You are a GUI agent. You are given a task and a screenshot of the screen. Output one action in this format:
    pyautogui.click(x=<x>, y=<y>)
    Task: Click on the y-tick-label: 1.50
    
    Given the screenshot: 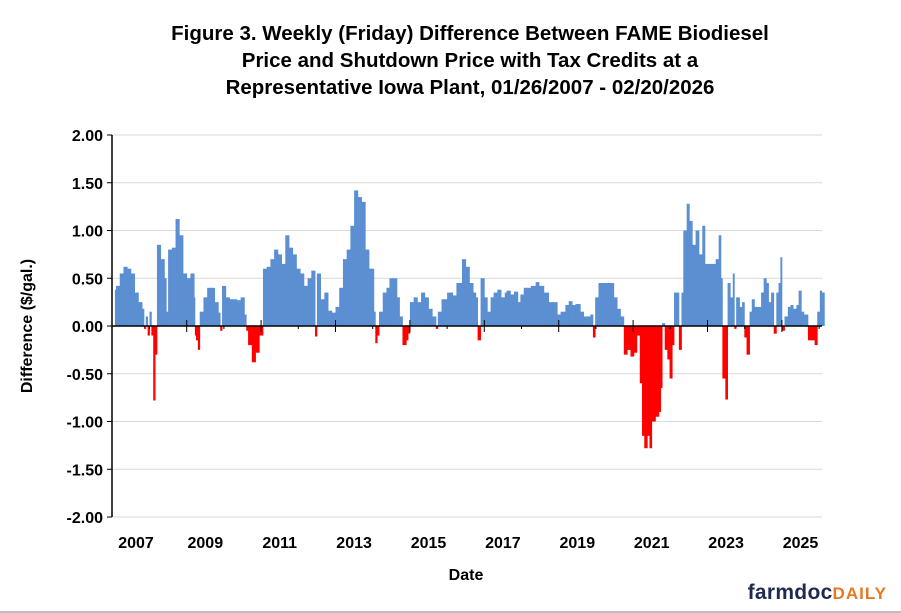 What is the action you would take?
    pyautogui.click(x=87, y=184)
    